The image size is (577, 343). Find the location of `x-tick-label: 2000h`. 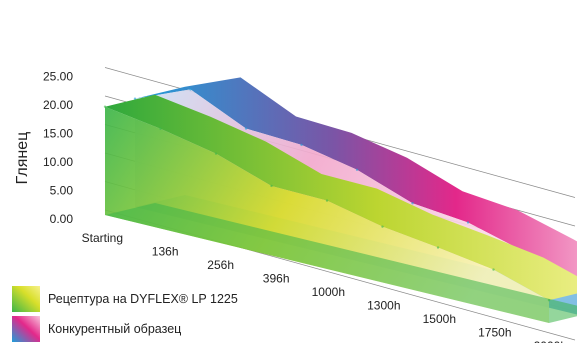

x-tick-label: 2000h is located at coordinates (550, 341).